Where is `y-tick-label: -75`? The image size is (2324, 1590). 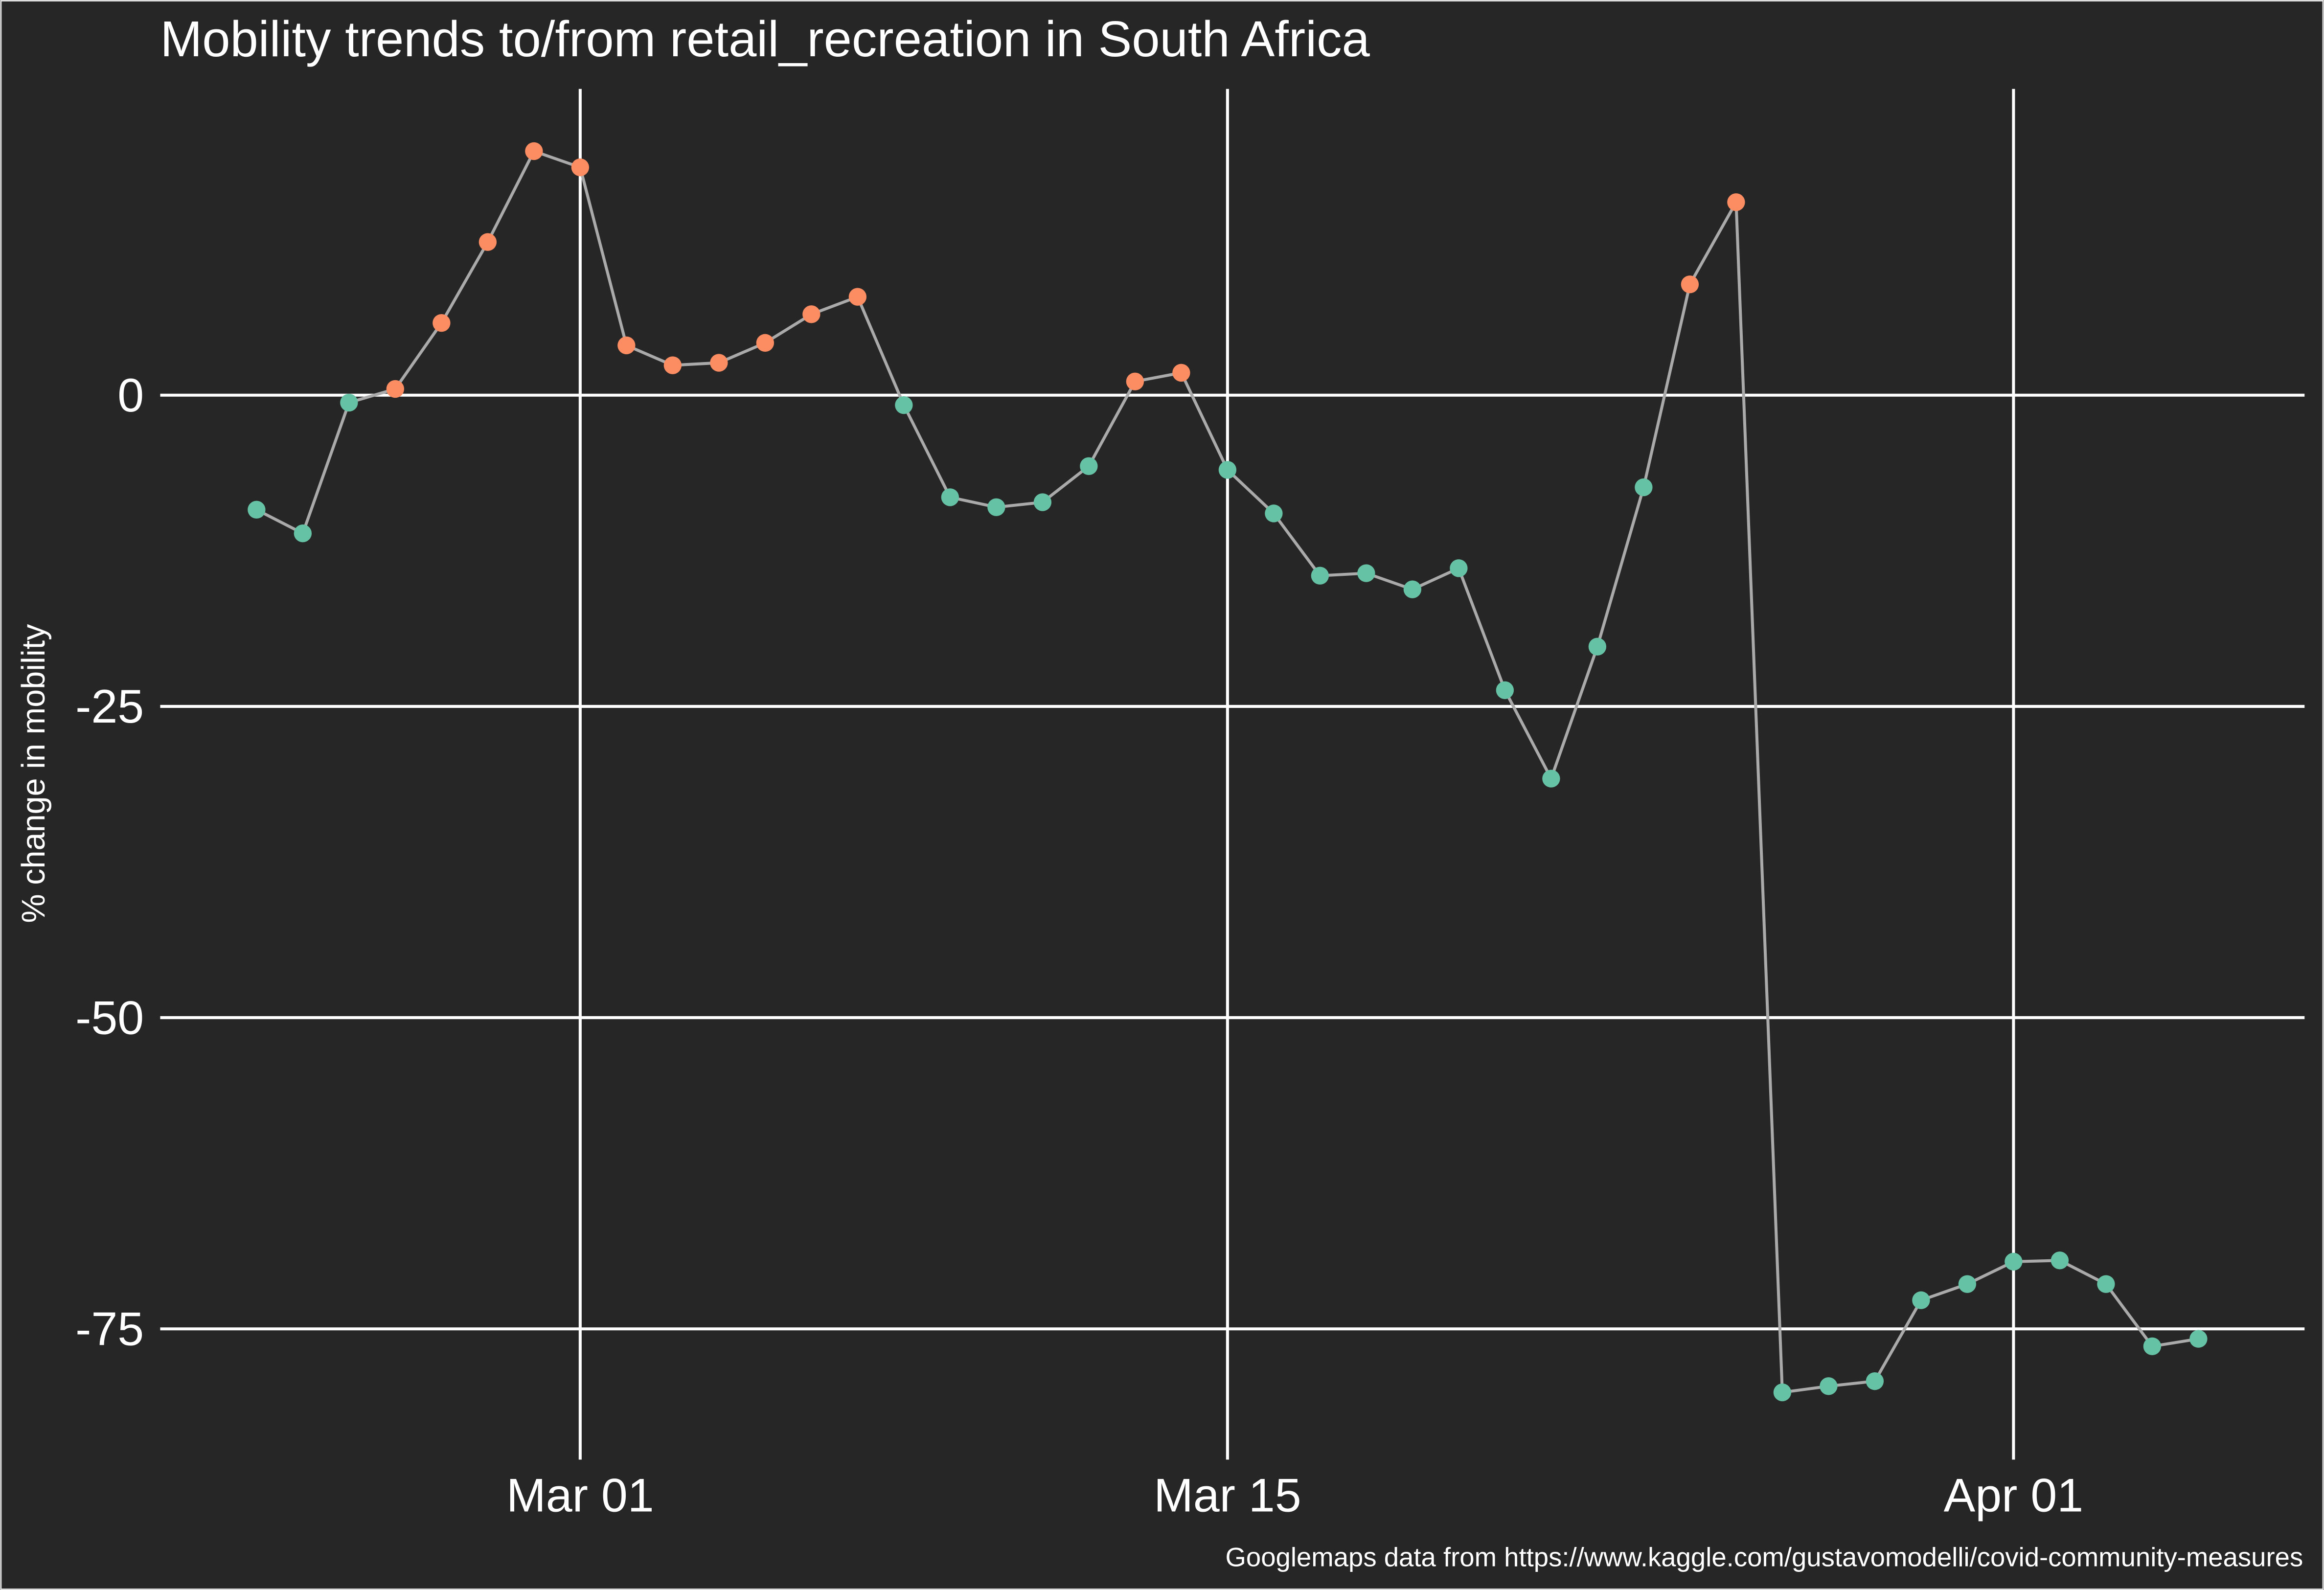 y-tick-label: -75 is located at coordinates (109, 1329).